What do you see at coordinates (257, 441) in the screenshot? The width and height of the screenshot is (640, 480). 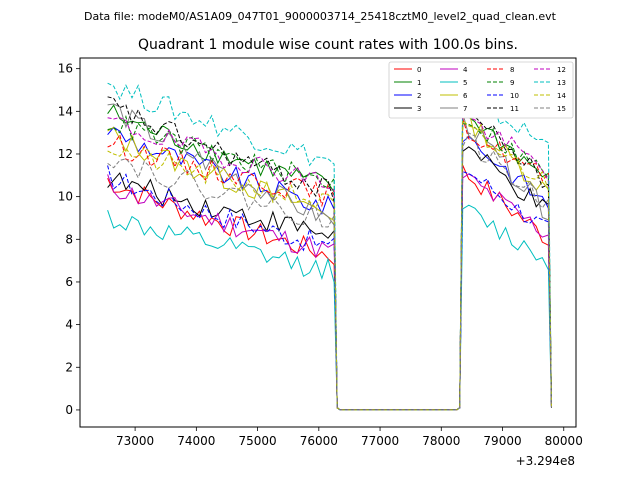 I see `x-tick-label: 75000` at bounding box center [257, 441].